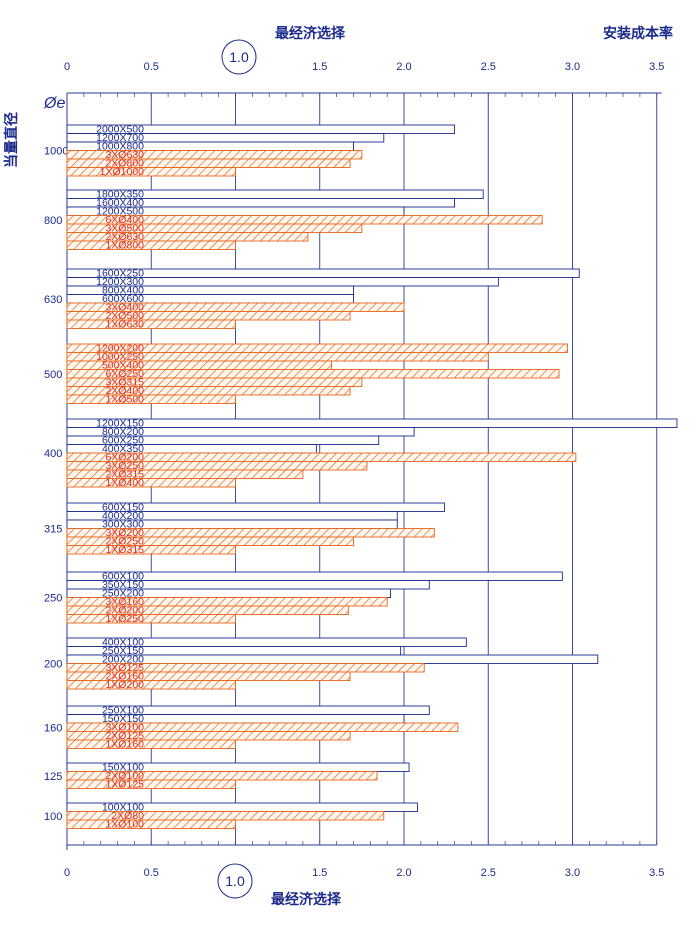 This screenshot has height=932, width=700. What do you see at coordinates (124, 400) in the screenshot?
I see `bar-label: 1XØ500` at bounding box center [124, 400].